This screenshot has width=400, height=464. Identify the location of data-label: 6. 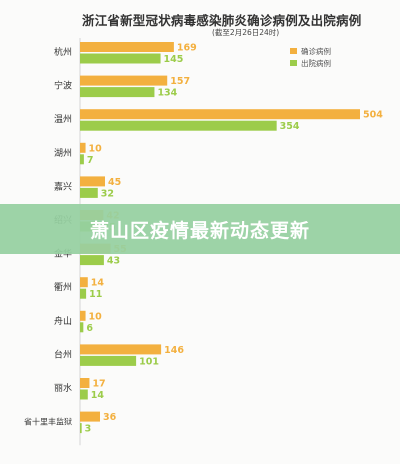
(89, 328).